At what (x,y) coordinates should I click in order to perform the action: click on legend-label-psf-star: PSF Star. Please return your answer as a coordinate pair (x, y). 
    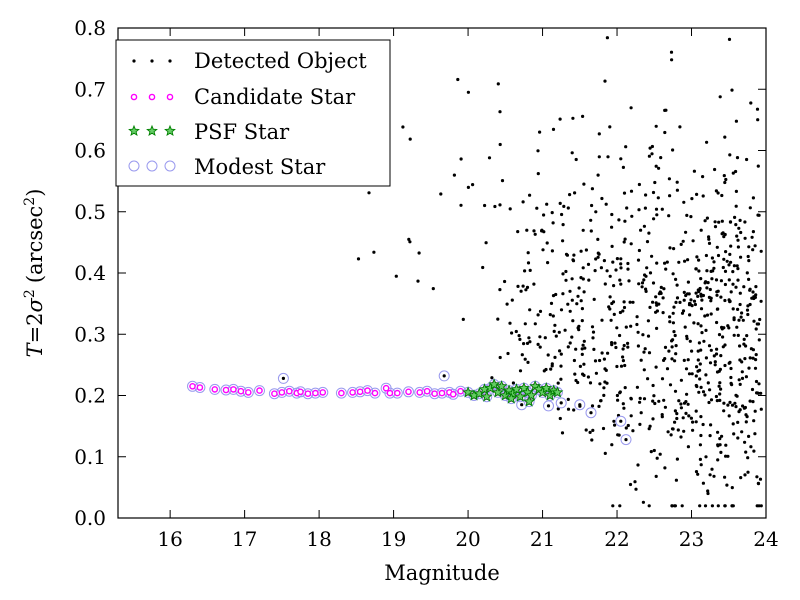
    Looking at the image, I should click on (242, 132).